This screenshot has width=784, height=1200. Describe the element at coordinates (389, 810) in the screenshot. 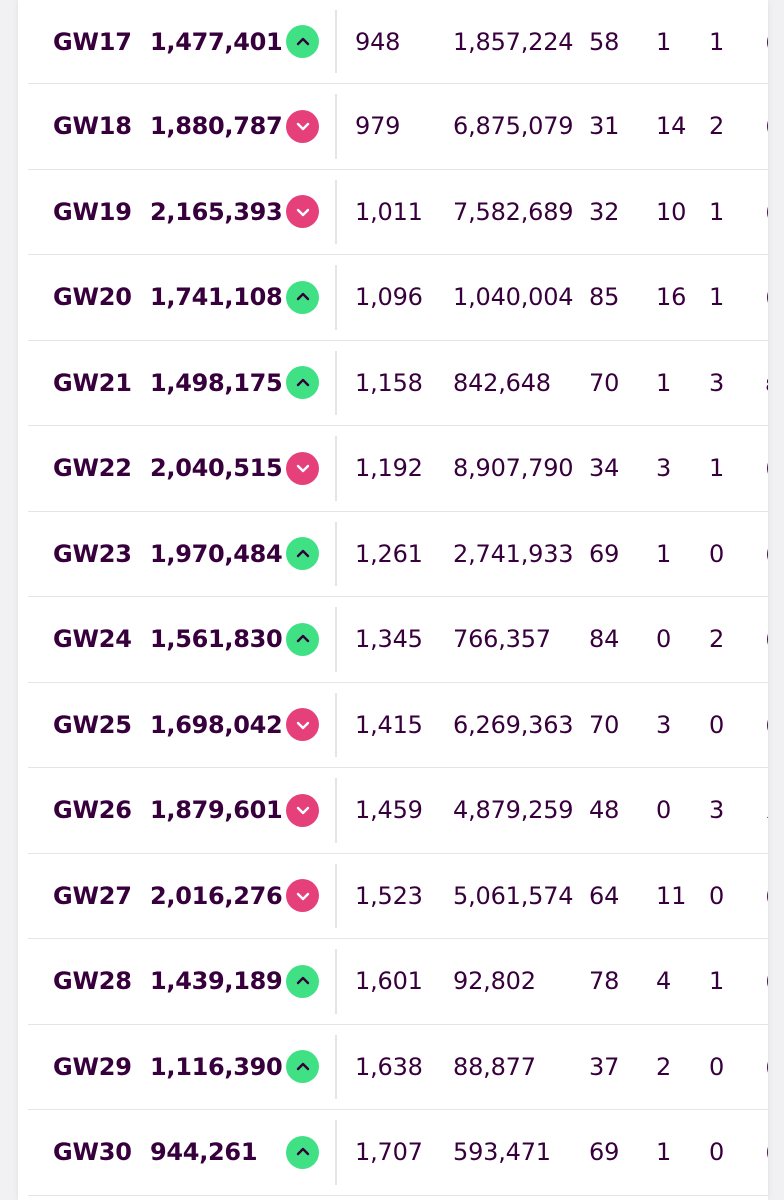

I see `rank-value: 1,459` at that location.